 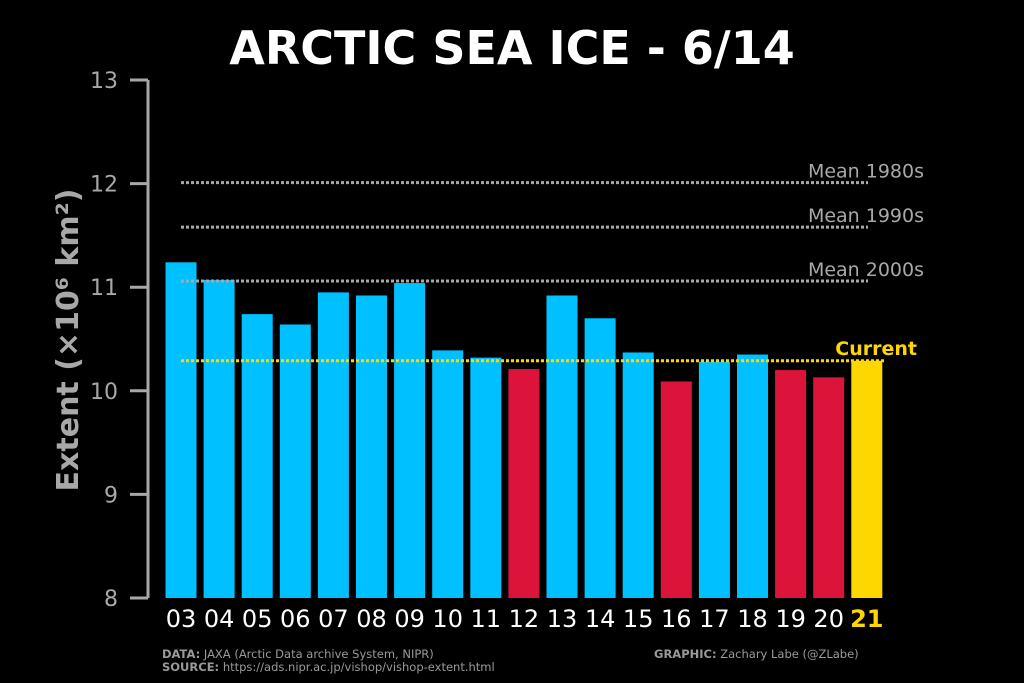 I want to click on y-tick-label: 11, so click(x=104, y=288).